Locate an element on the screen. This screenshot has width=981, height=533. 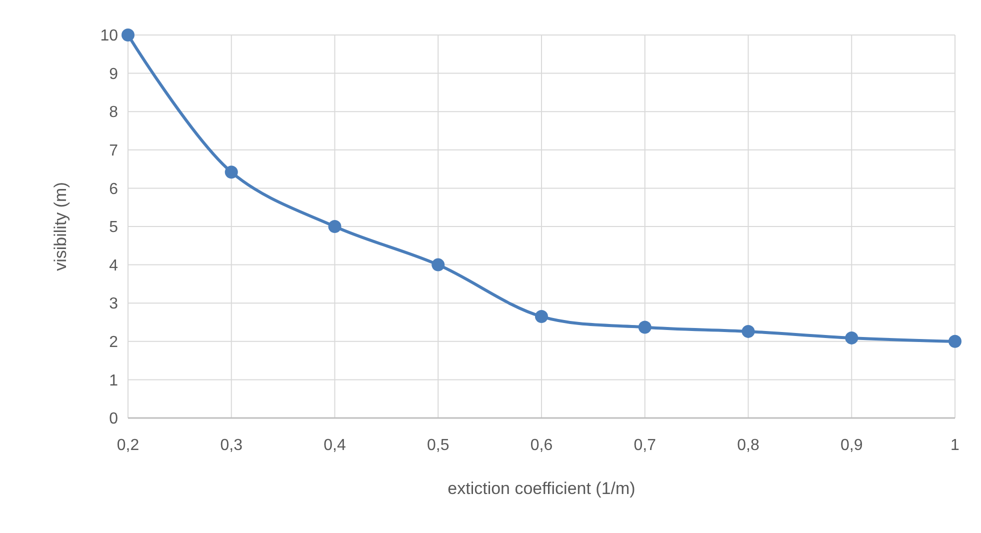
y-tick-label: 7 is located at coordinates (113, 151).